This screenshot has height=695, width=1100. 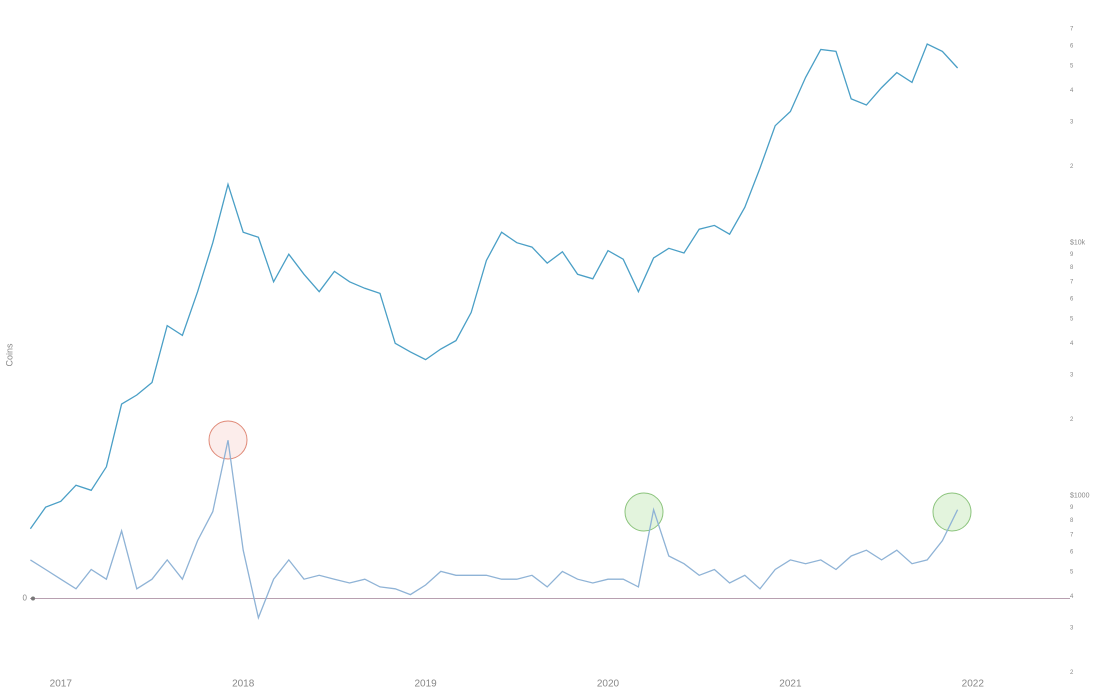 I want to click on y-tick-label: $10k, so click(x=1078, y=242).